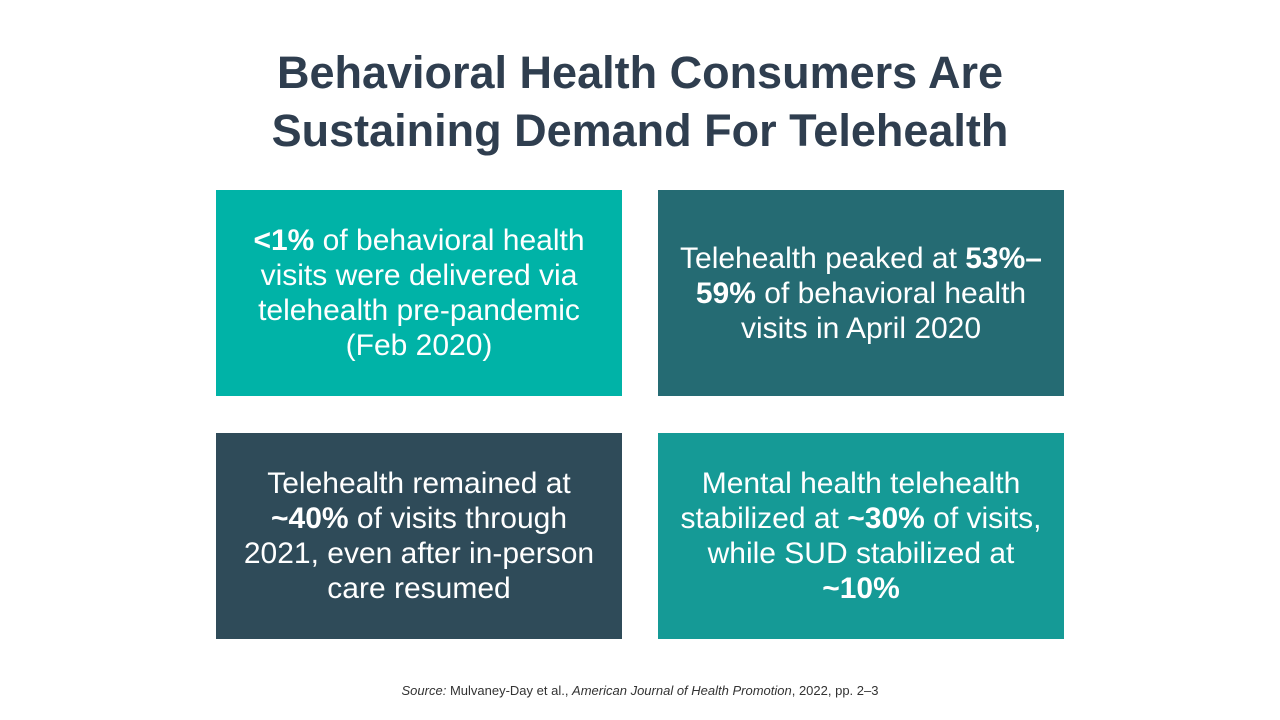 This screenshot has height=720, width=1280. Describe the element at coordinates (835, 690) in the screenshot. I see `source-details: , 2022, pp. 2–3` at that location.